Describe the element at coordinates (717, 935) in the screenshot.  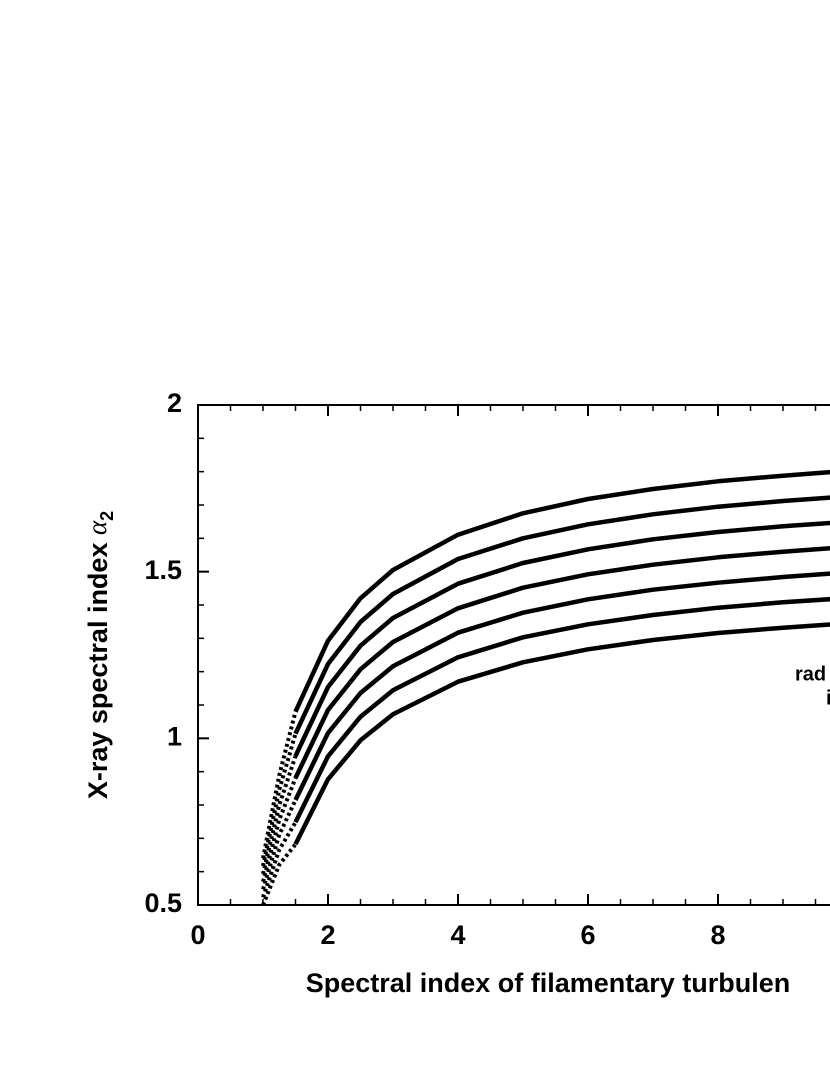
I see `x-tick-label: 8` at that location.